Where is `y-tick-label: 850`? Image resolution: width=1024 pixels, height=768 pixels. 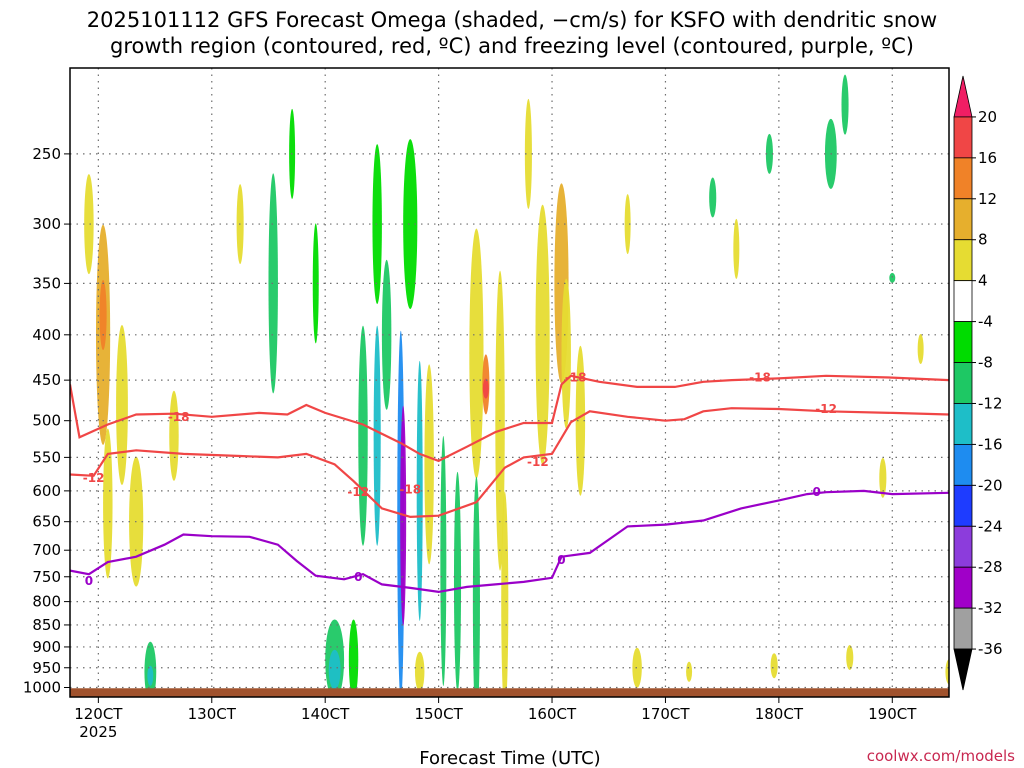
y-tick-label: 850 is located at coordinates (46, 625).